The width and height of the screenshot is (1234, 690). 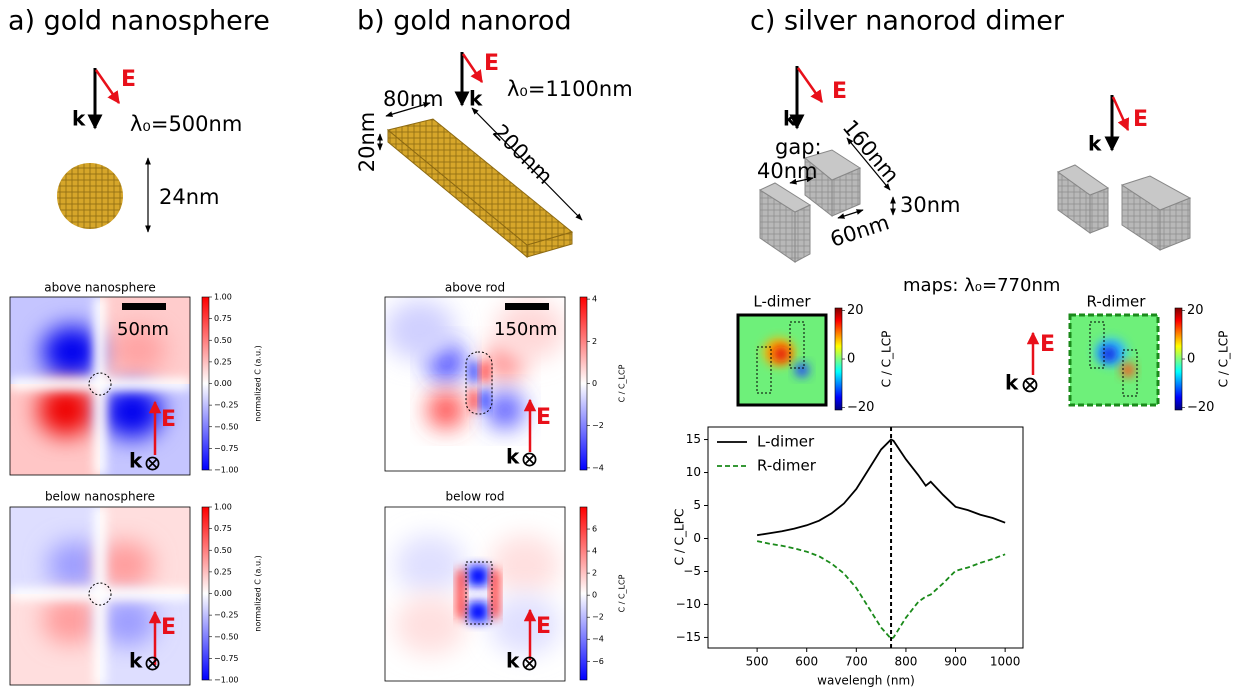 I want to click on x-tick-label: 700, so click(x=856, y=662).